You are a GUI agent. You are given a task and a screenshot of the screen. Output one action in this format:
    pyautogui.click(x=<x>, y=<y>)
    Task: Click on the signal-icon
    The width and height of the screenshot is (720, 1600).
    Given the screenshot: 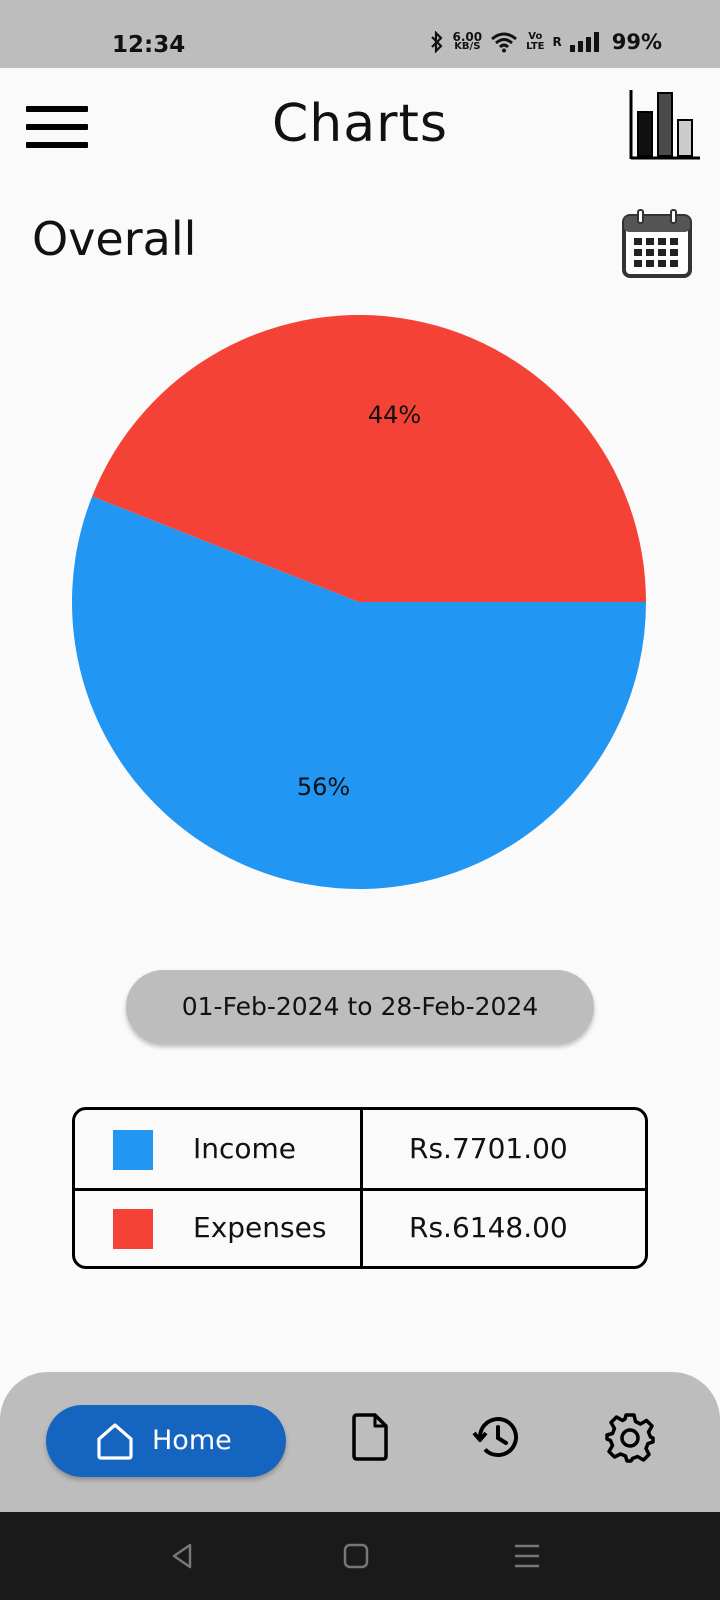 What is the action you would take?
    pyautogui.click(x=584, y=42)
    